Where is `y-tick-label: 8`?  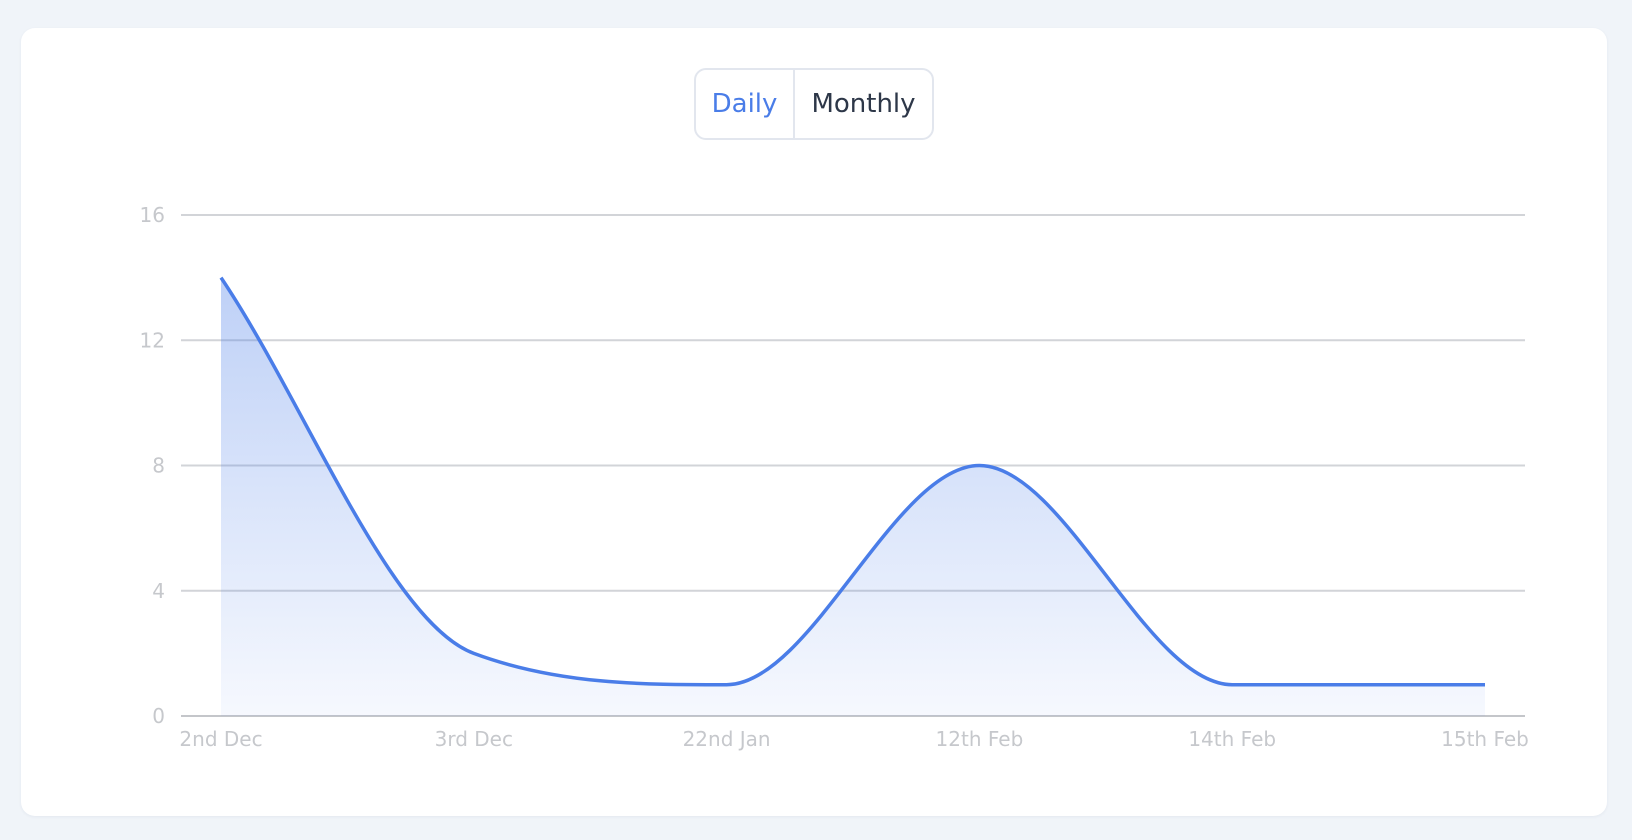 y-tick-label: 8 is located at coordinates (158, 466).